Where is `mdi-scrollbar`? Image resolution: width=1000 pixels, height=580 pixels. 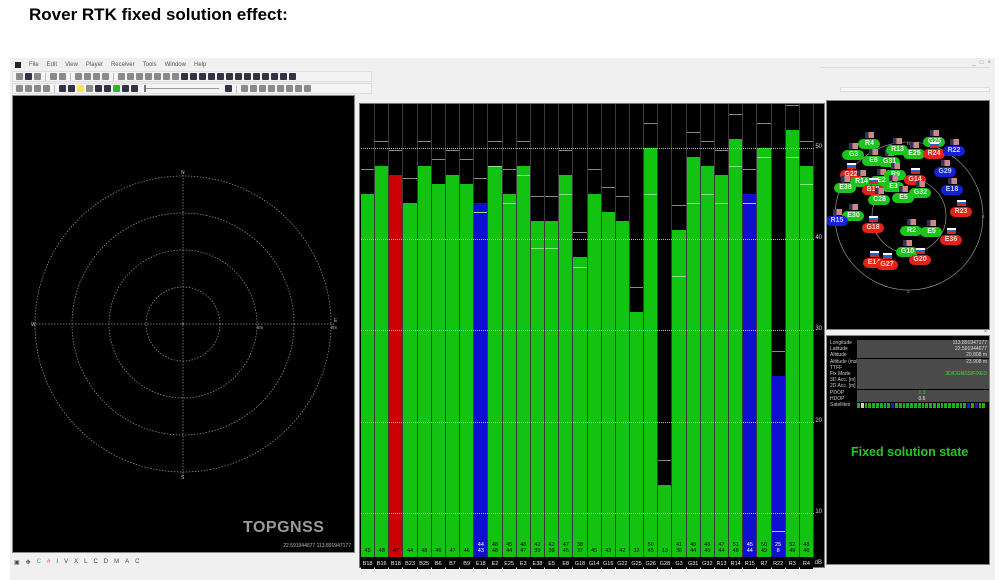 mdi-scrollbar is located at coordinates (915, 89).